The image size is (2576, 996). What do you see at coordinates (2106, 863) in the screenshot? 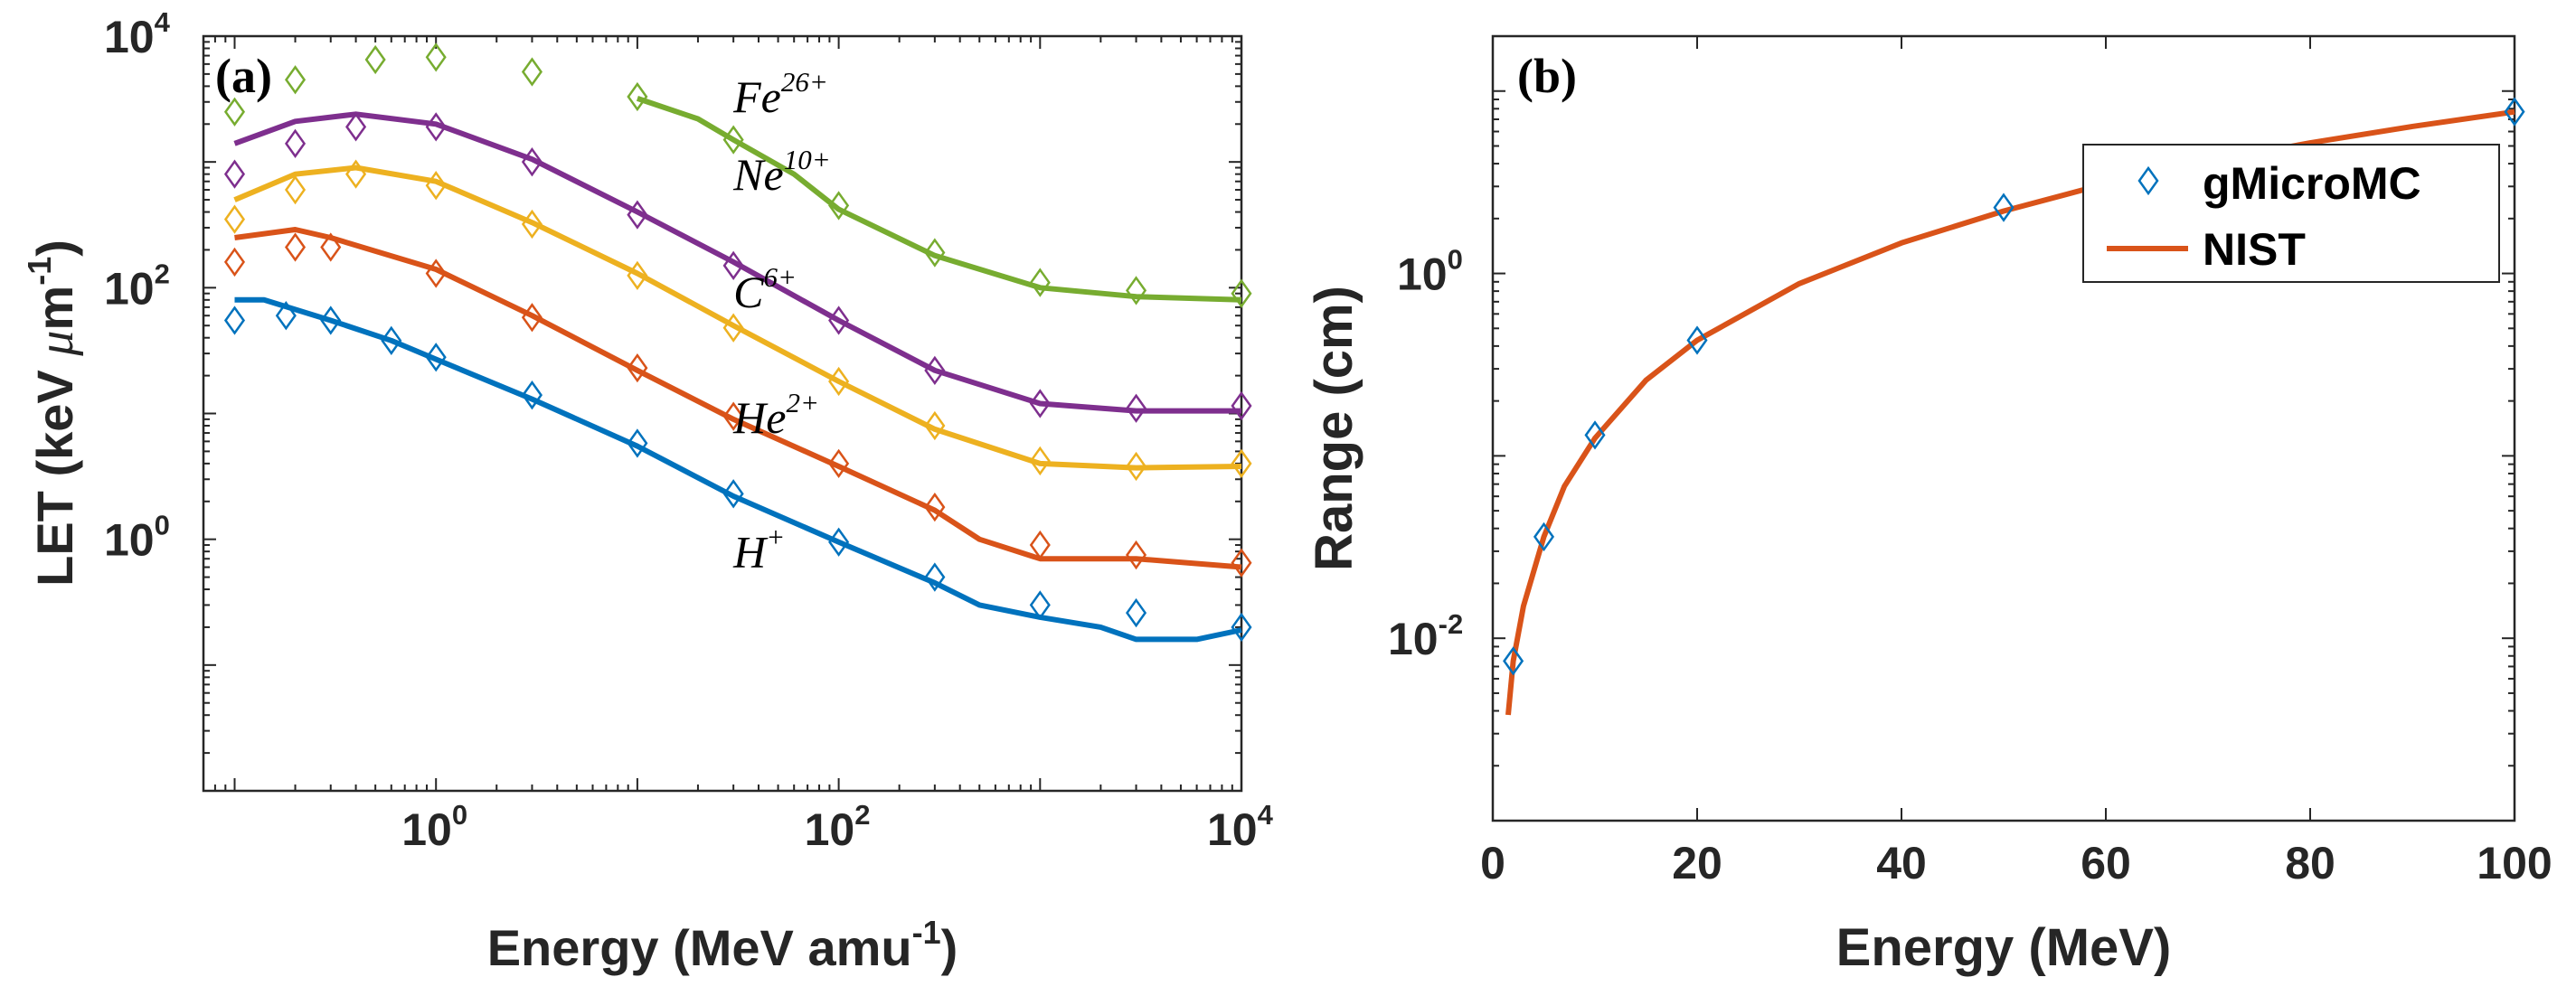
I see `b-x-tick-label: 60` at bounding box center [2106, 863].